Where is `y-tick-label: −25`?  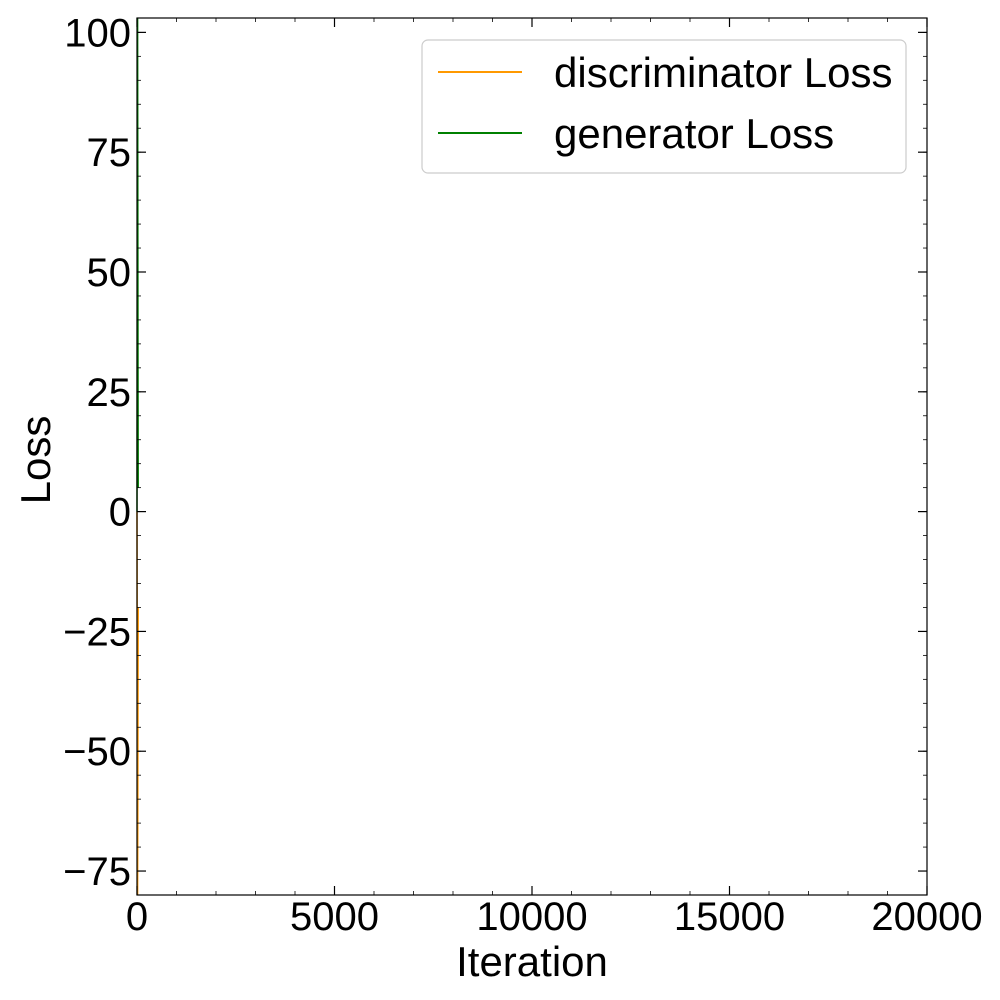 y-tick-label: −25 is located at coordinates (97, 632).